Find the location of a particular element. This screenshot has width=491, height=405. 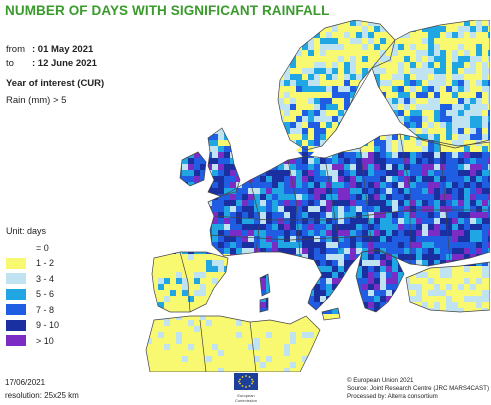

legend-label: > 10 is located at coordinates (45, 340).